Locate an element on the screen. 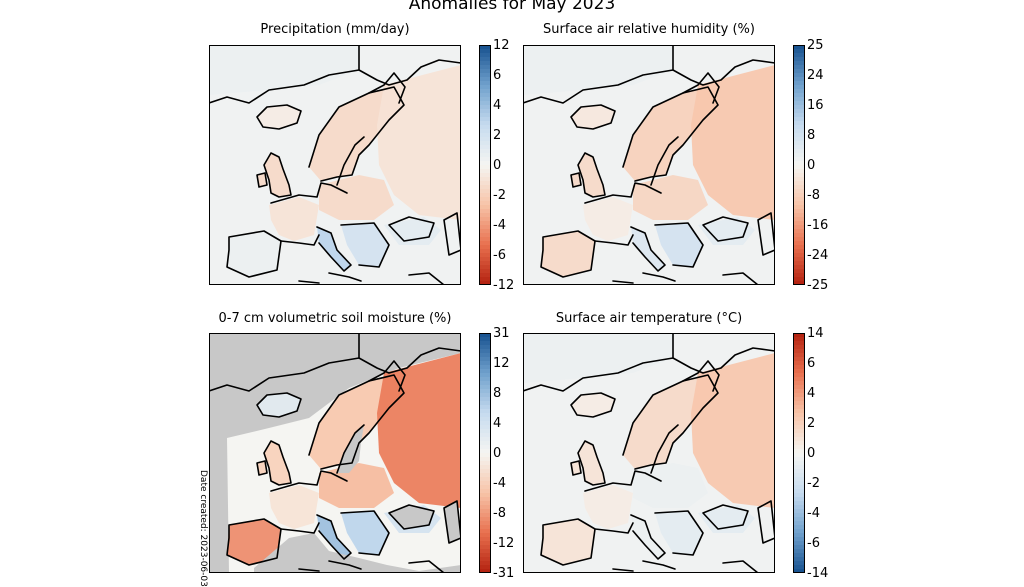 The width and height of the screenshot is (1024, 587). colorbar-tick-label: -4 is located at coordinates (499, 225).